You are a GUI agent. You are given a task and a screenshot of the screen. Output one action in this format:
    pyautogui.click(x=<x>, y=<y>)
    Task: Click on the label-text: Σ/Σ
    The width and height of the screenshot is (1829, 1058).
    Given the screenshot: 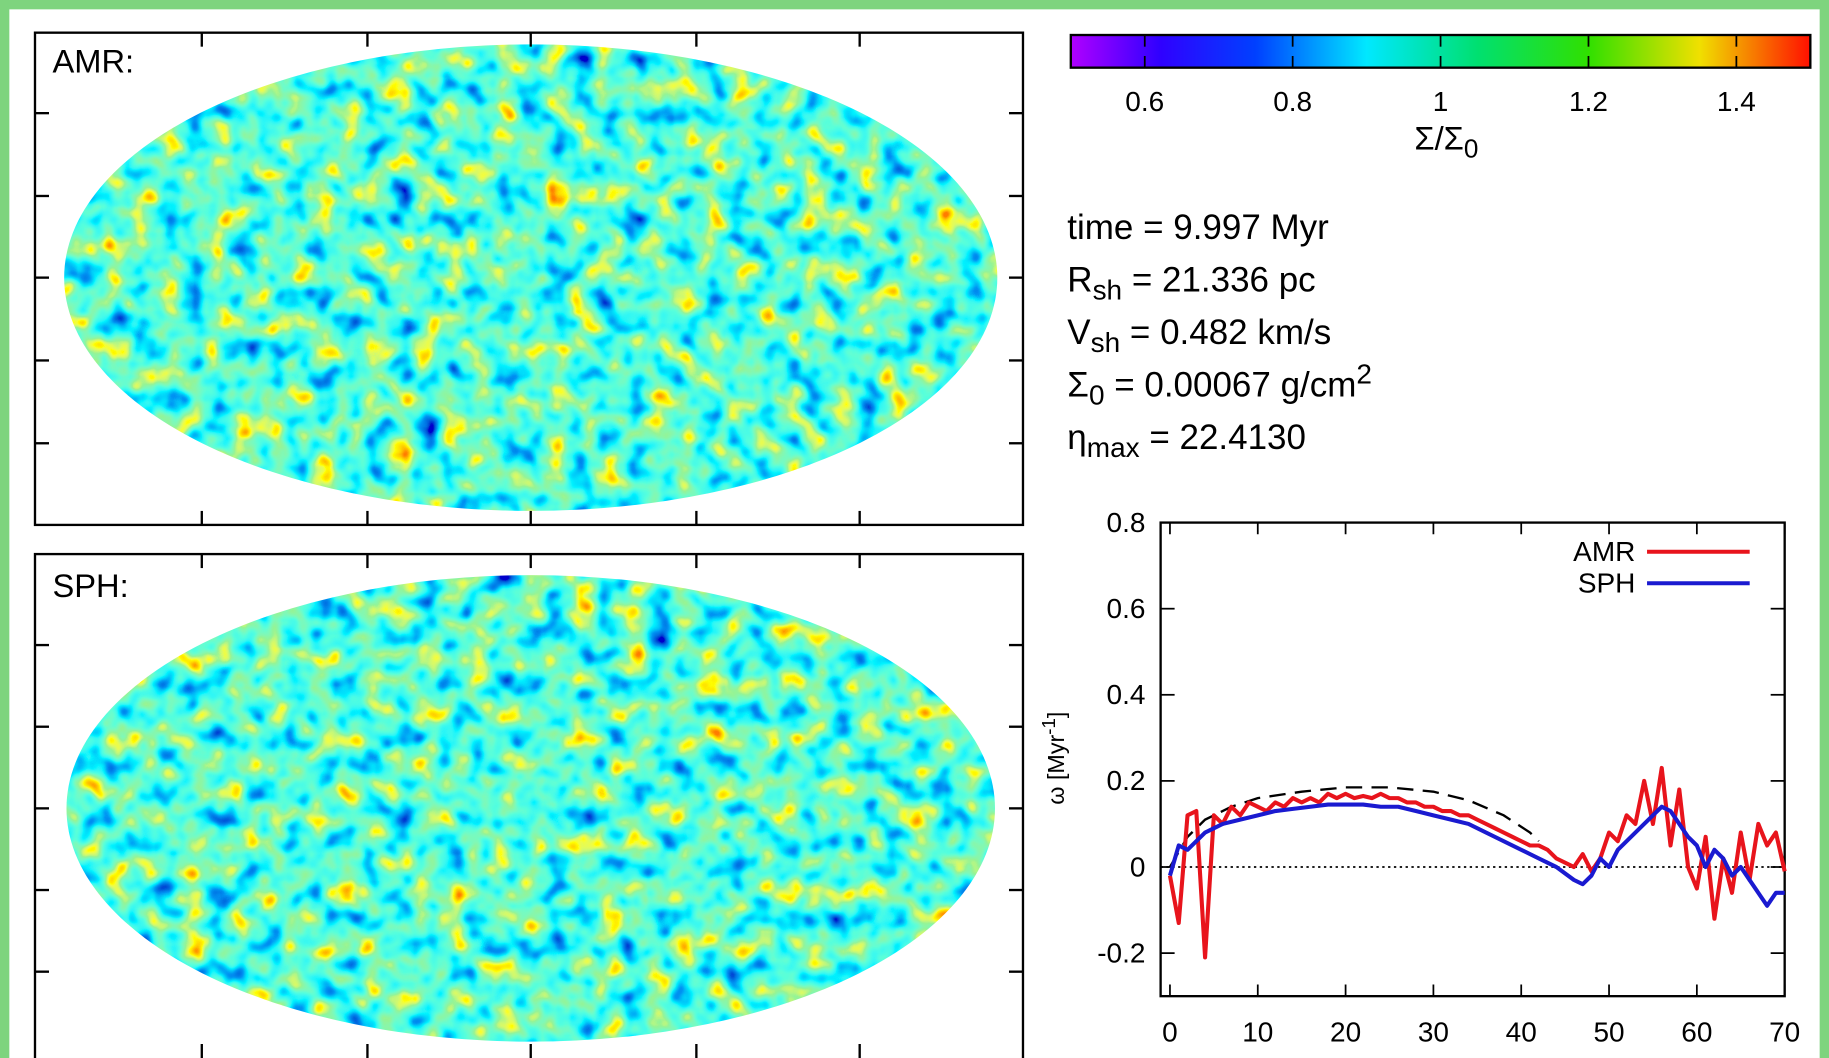 What is the action you would take?
    pyautogui.click(x=1438, y=137)
    